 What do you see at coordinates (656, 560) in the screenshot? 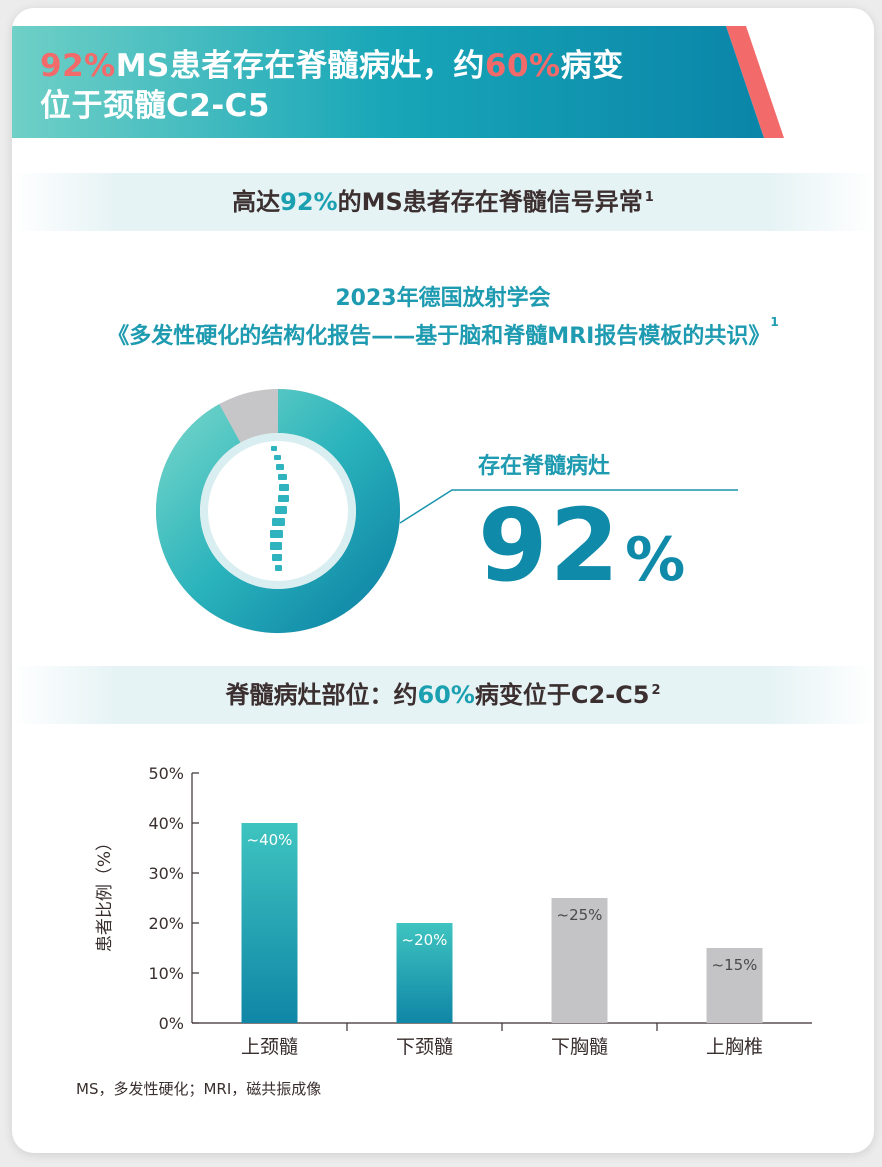
I see `stat-unit: %` at bounding box center [656, 560].